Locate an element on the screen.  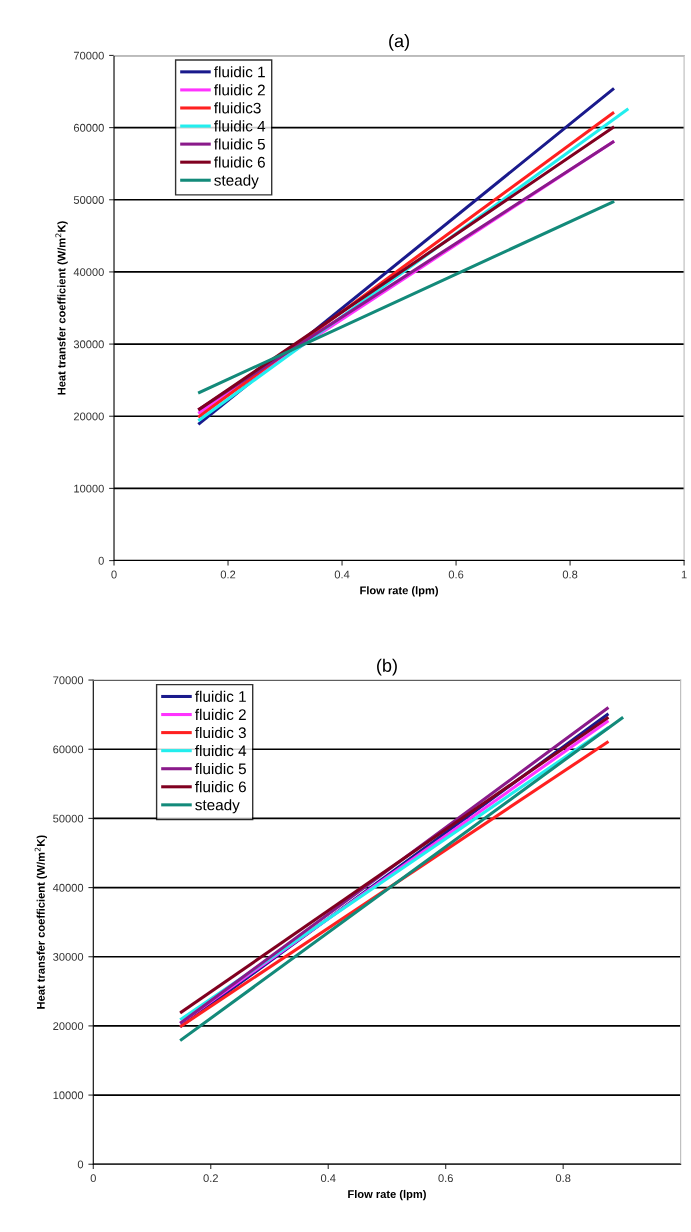
legend-label: fluidic 3 is located at coordinates (220, 732).